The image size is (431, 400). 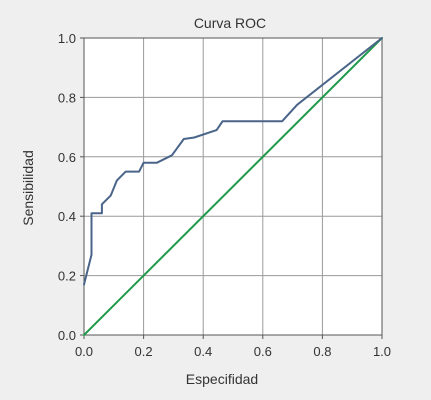 What do you see at coordinates (67, 276) in the screenshot?
I see `y-tick-label: 0.2` at bounding box center [67, 276].